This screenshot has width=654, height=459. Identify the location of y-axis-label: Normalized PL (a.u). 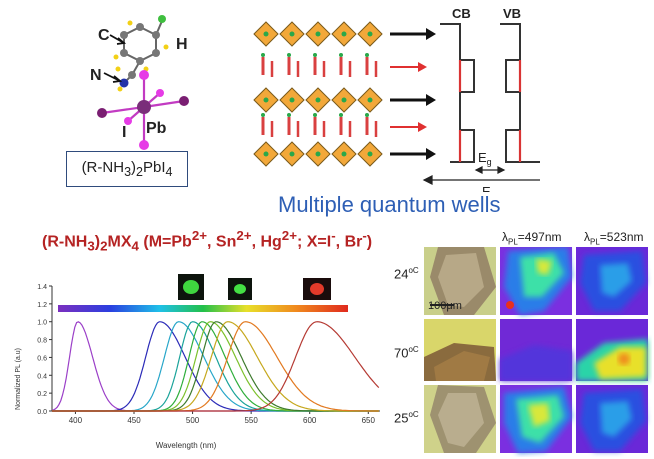
(18, 379).